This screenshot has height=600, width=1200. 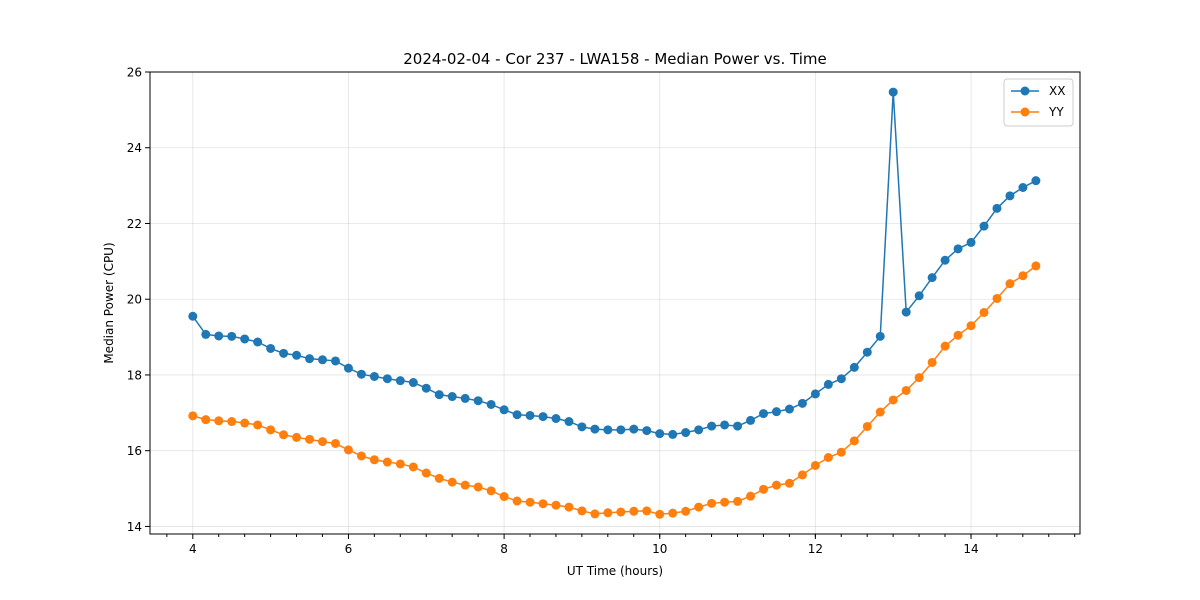 I want to click on x-tick-label: 12, so click(x=815, y=549).